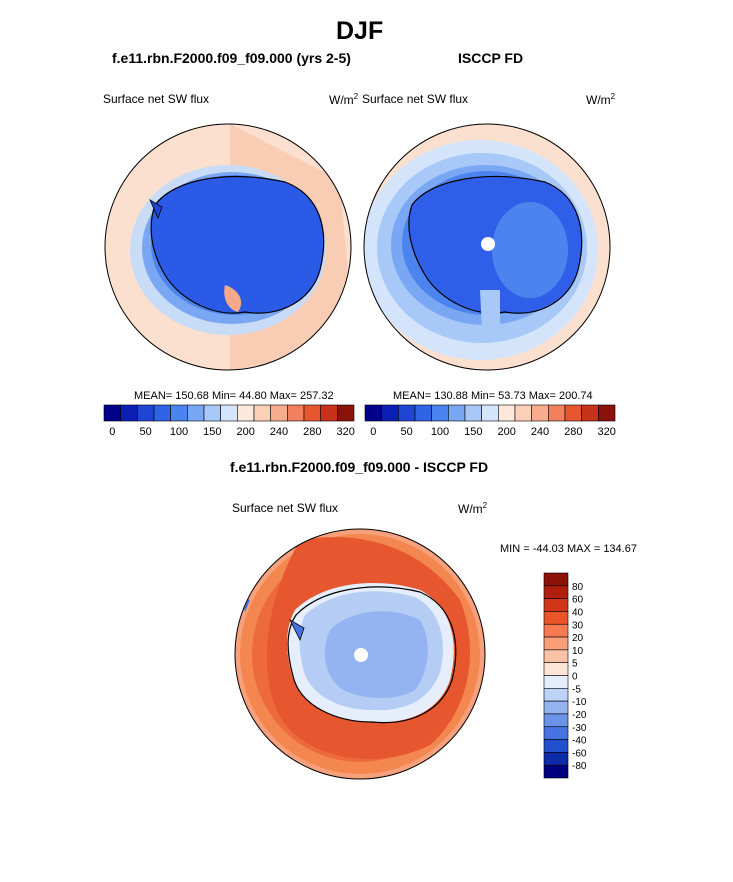 The image size is (733, 882). What do you see at coordinates (279, 432) in the screenshot?
I see `panel-1-colorbar-tick-label: 240` at bounding box center [279, 432].